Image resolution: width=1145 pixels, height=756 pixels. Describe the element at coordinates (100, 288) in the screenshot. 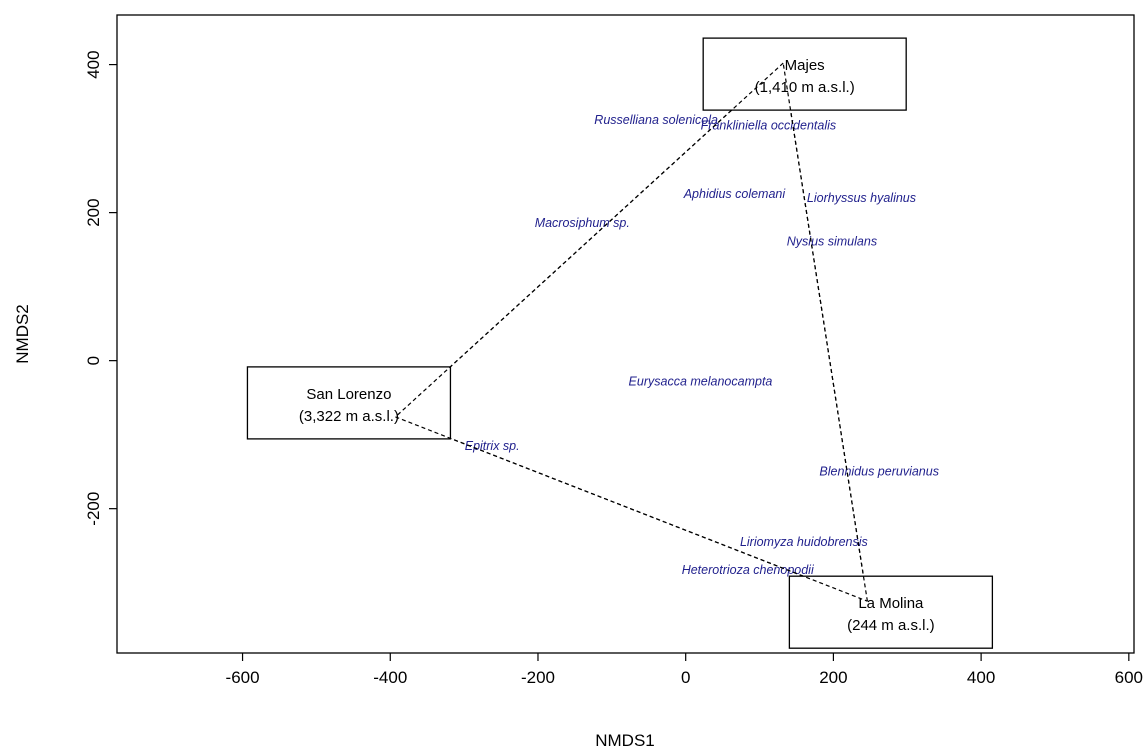

I see `y-axis: -200 0 200 400` at that location.